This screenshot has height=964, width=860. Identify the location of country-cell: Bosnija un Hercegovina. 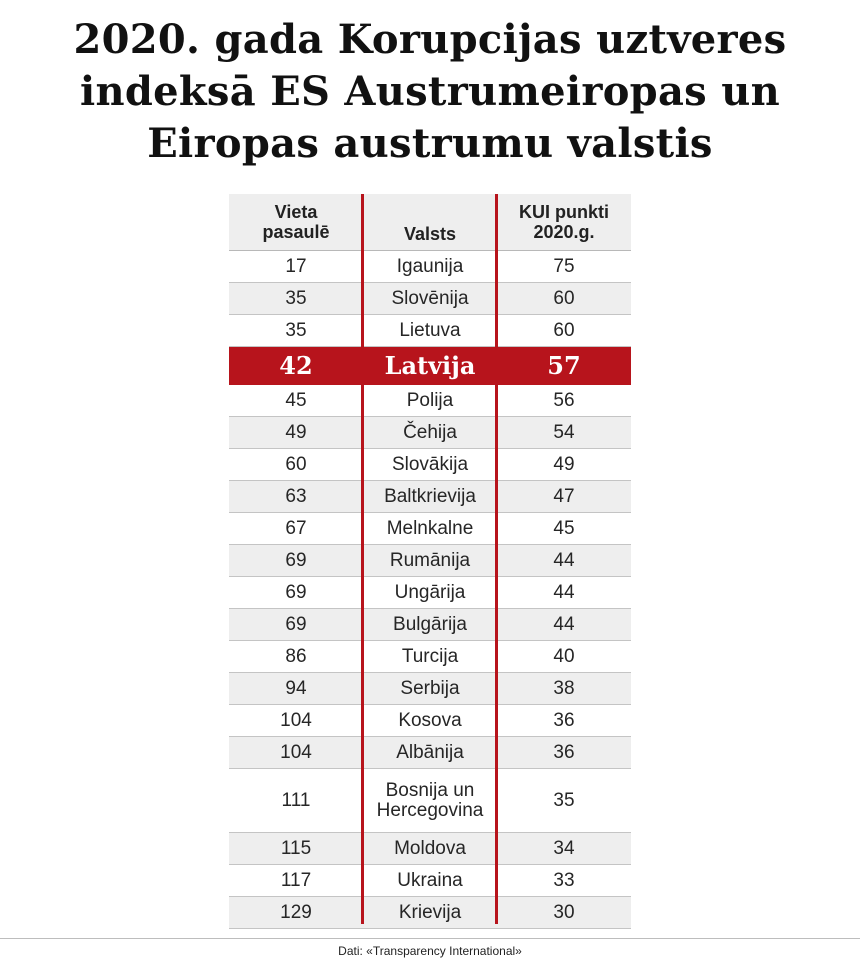
(430, 800).